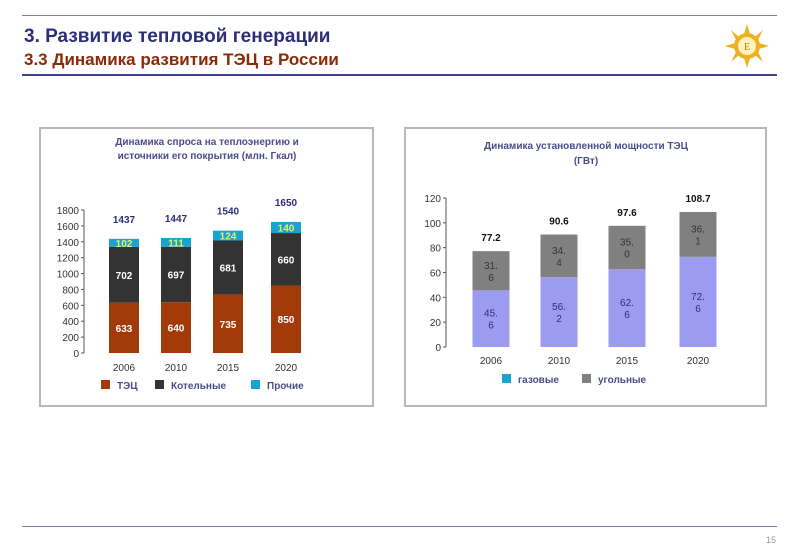  I want to click on total-label: 1540, so click(228, 212).